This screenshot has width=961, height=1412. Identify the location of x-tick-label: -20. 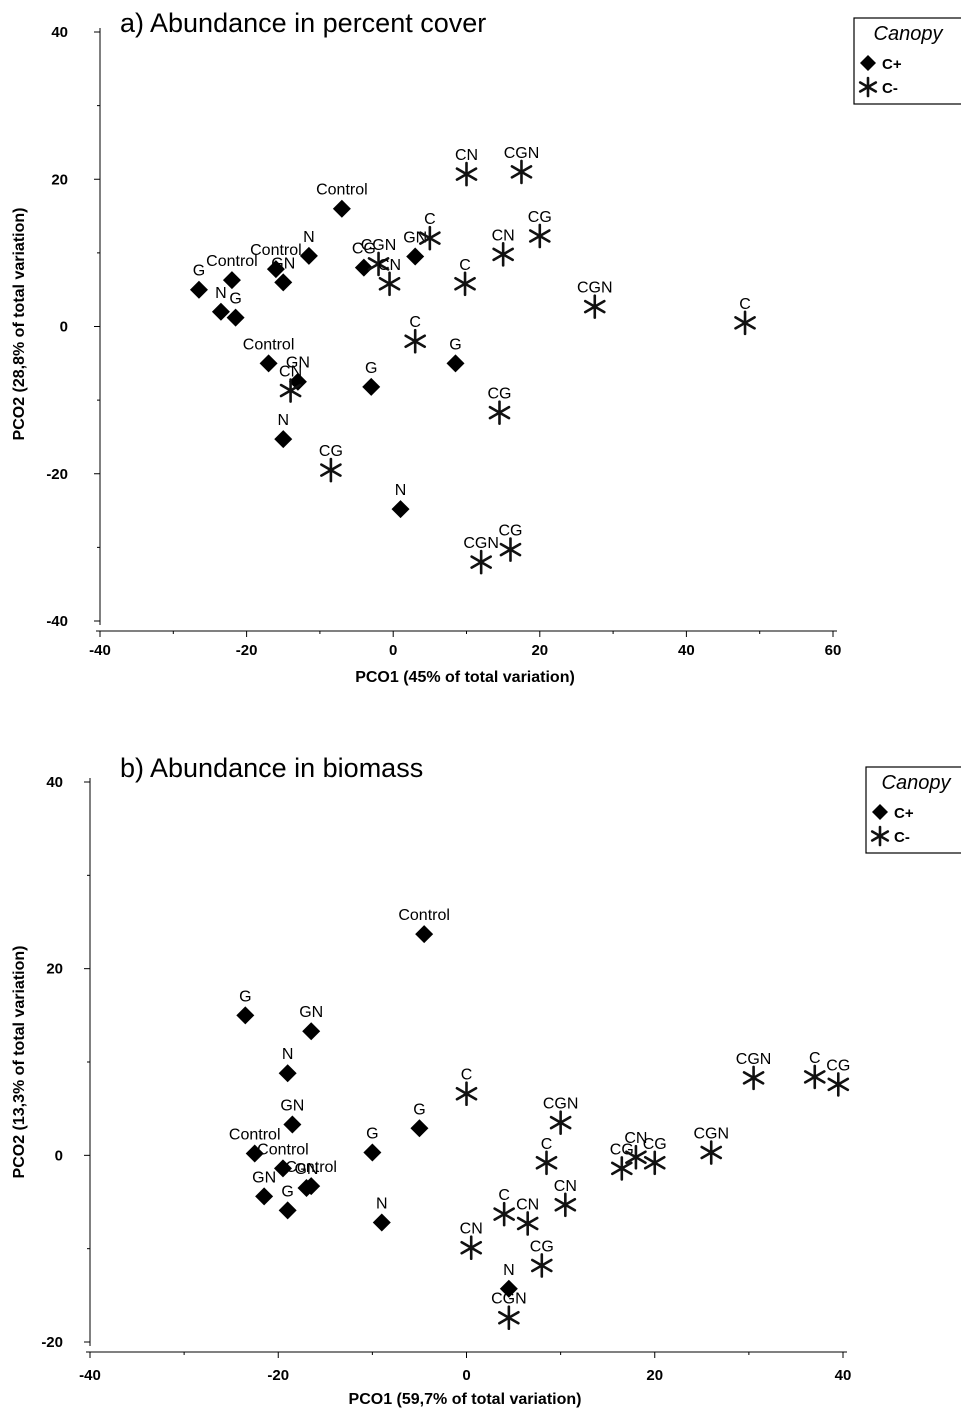
(247, 650).